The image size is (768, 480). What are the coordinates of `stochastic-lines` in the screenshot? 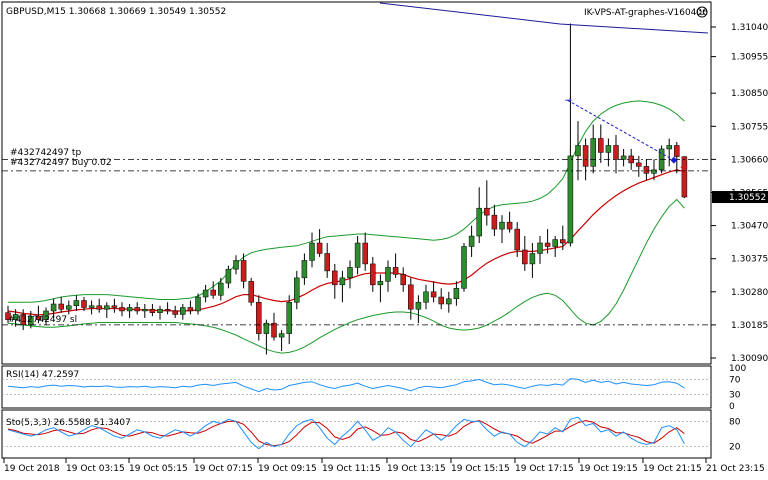 It's located at (356, 433).